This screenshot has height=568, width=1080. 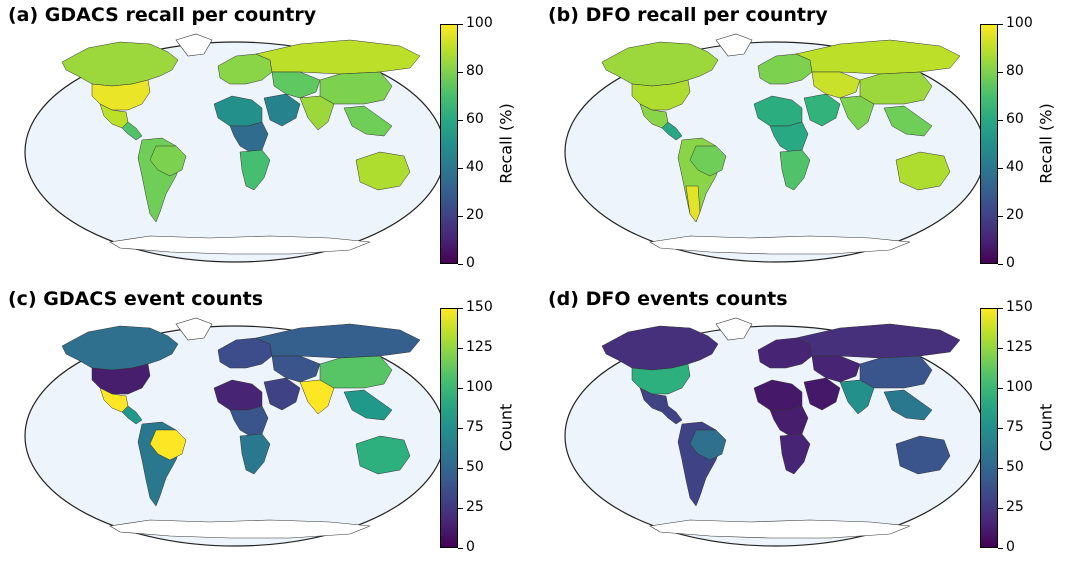 I want to click on colorbar-tick-label: 75, so click(x=1015, y=427).